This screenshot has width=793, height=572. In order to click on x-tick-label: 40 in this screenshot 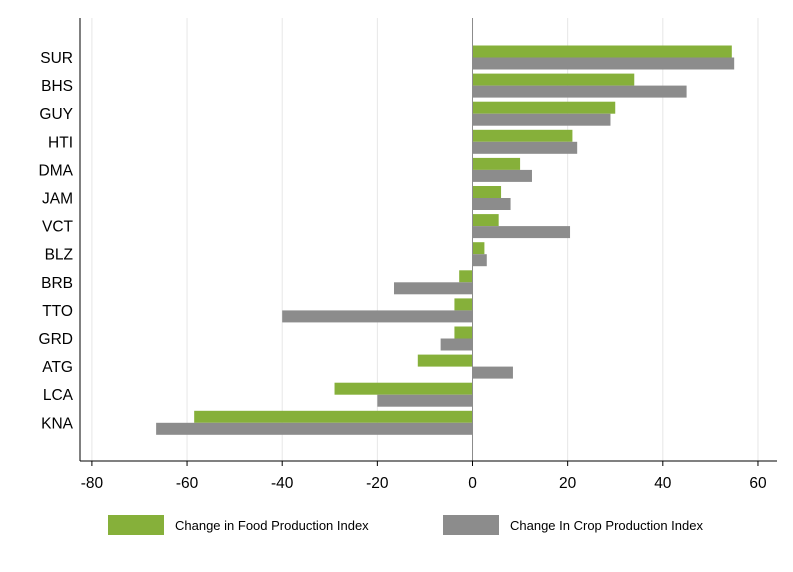, I will do `click(663, 483)`.